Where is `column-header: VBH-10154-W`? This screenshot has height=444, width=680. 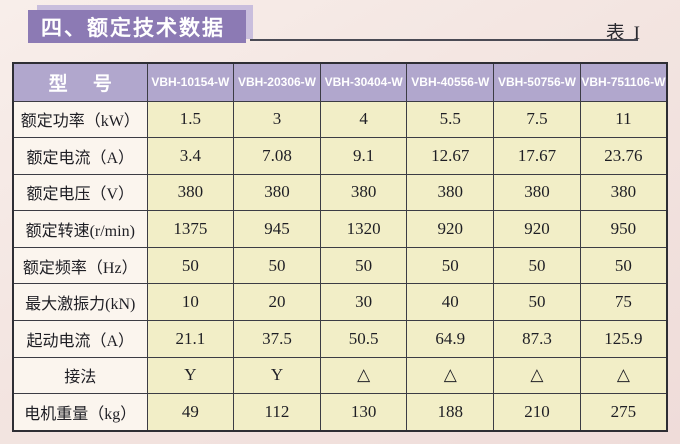 column-header: VBH-10154-W is located at coordinates (190, 82).